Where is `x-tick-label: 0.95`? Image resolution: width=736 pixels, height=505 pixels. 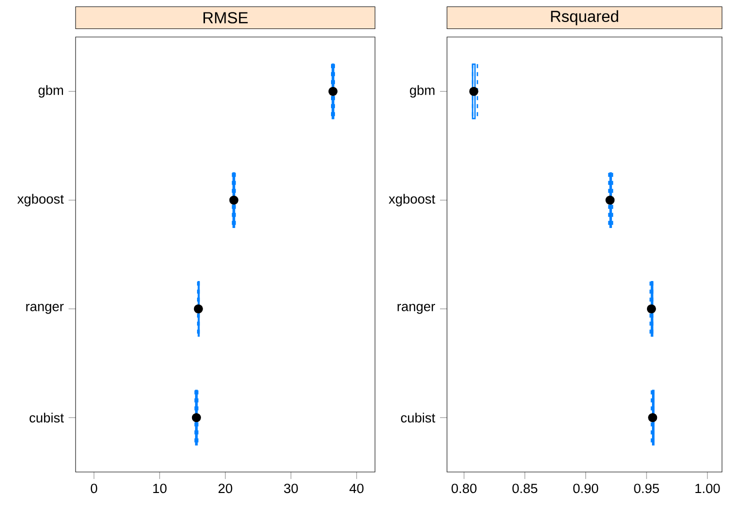 x-tick-label: 0.95 is located at coordinates (646, 489).